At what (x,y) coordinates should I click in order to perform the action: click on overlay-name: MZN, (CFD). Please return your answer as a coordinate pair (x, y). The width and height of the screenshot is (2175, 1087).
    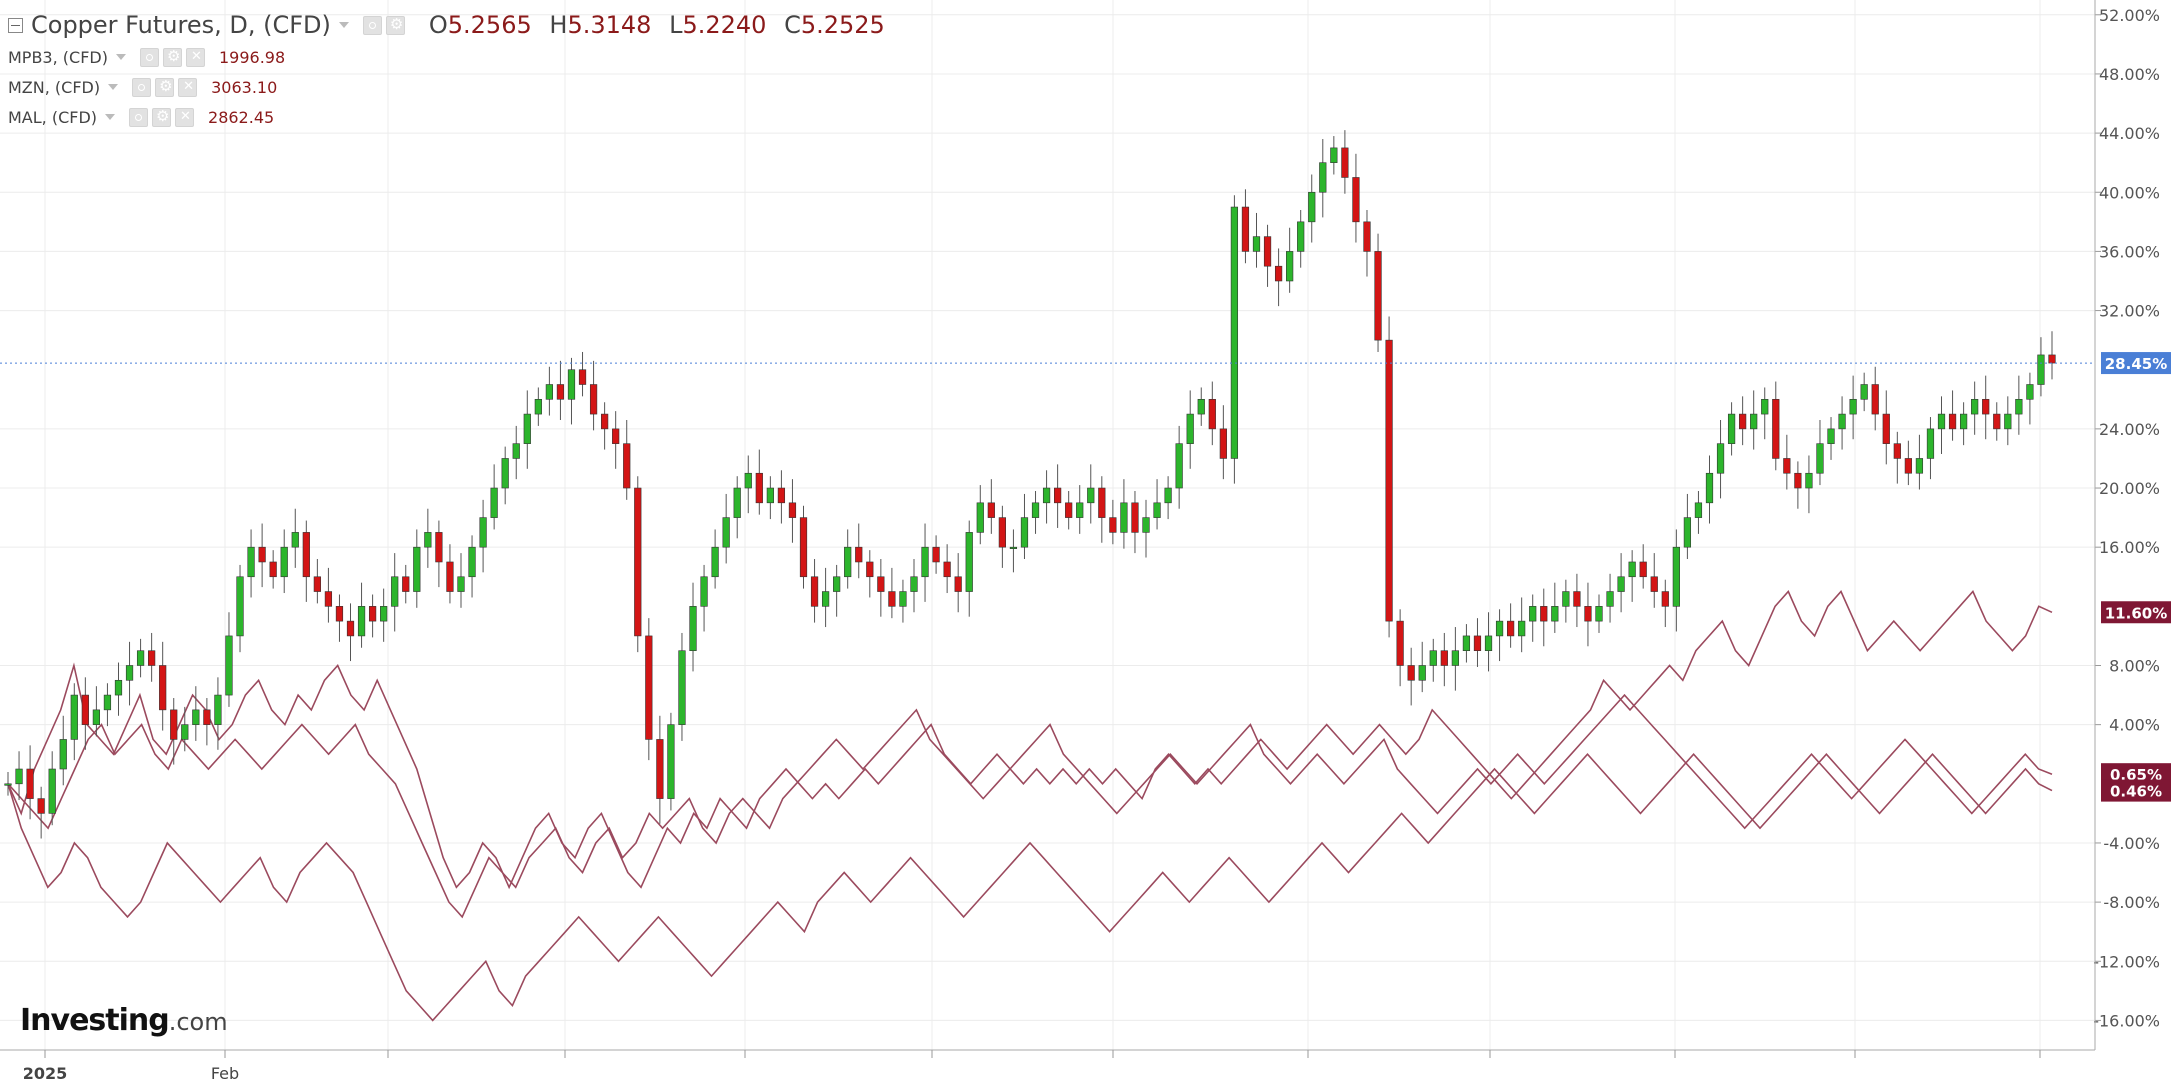
    Looking at the image, I should click on (54, 87).